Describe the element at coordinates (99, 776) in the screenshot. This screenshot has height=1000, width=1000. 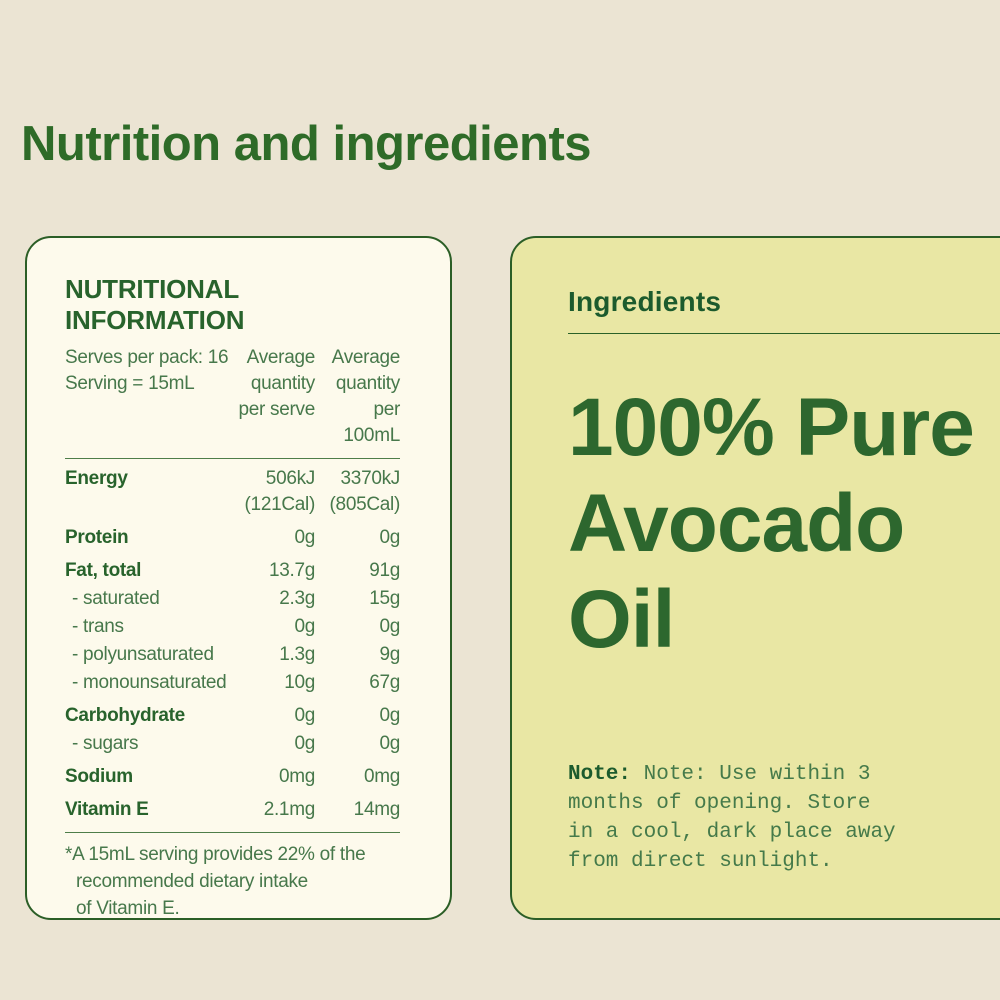
I see `row-label: Sodium` at that location.